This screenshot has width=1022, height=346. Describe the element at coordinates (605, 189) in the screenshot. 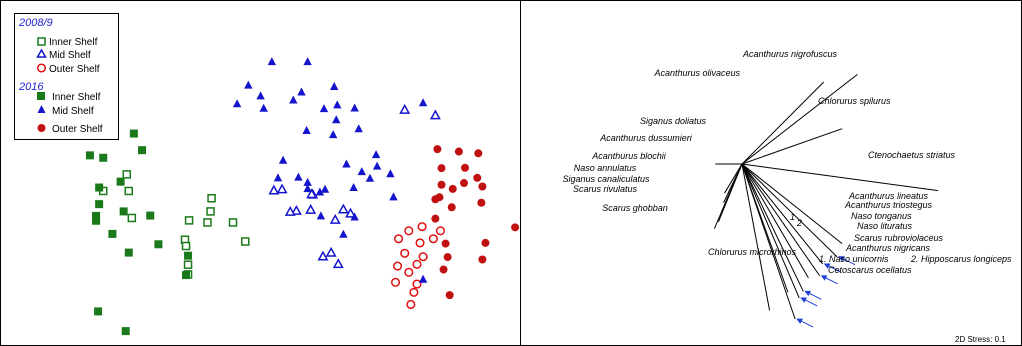

I see `vector-label: Scarus rivulatus` at that location.